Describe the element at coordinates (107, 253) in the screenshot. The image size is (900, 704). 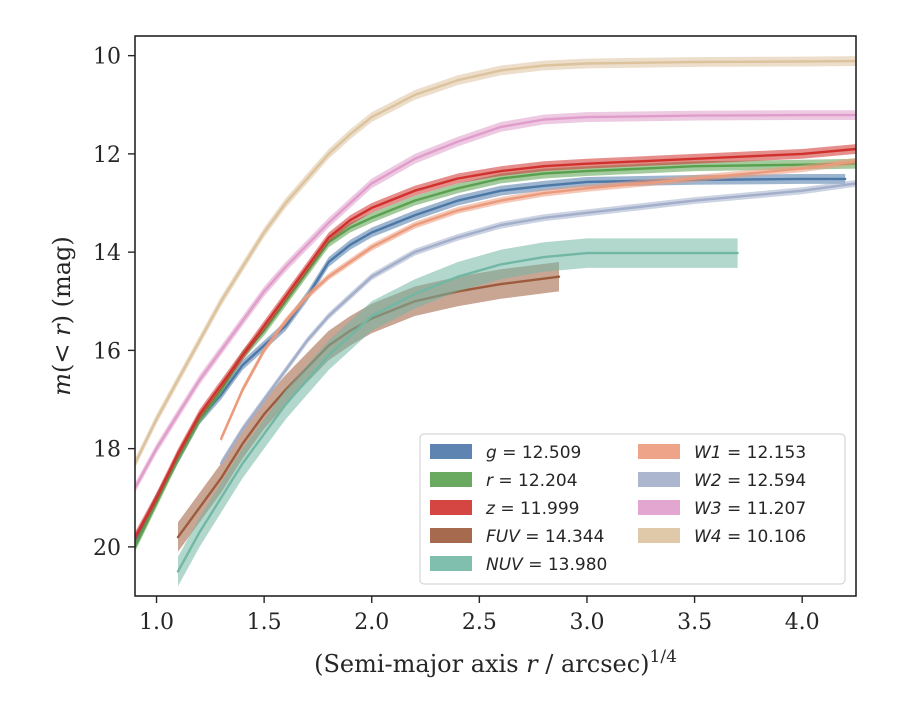
I see `y-tick-label: 14` at that location.